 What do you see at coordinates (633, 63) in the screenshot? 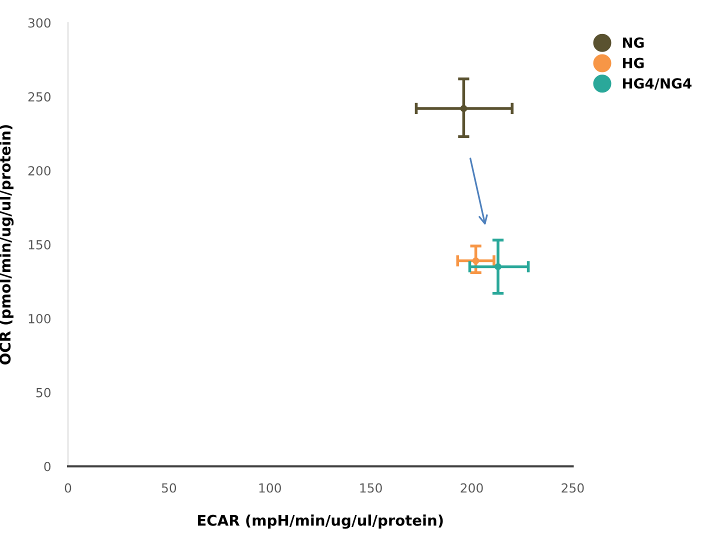
I see `legend-label: HG` at bounding box center [633, 63].